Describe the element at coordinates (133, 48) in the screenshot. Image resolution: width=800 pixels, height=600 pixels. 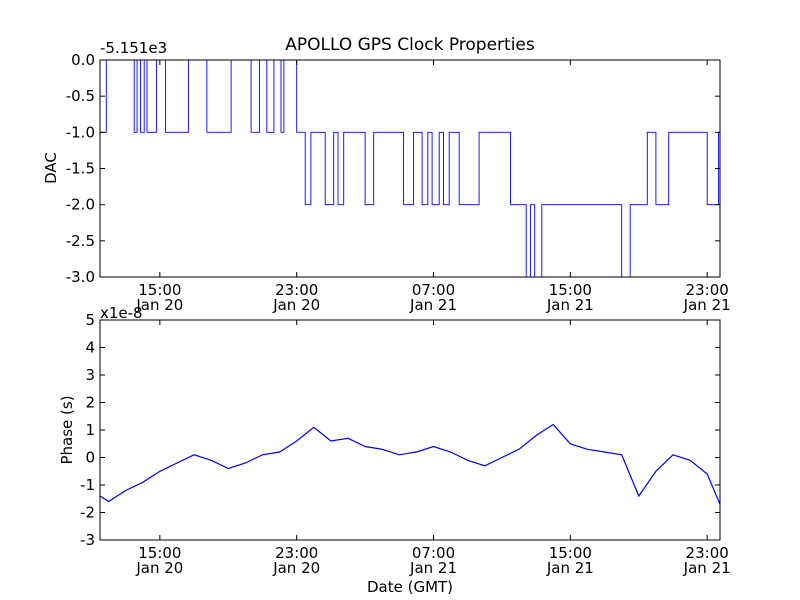
I see `dac-offset-label: -5.151e3` at that location.